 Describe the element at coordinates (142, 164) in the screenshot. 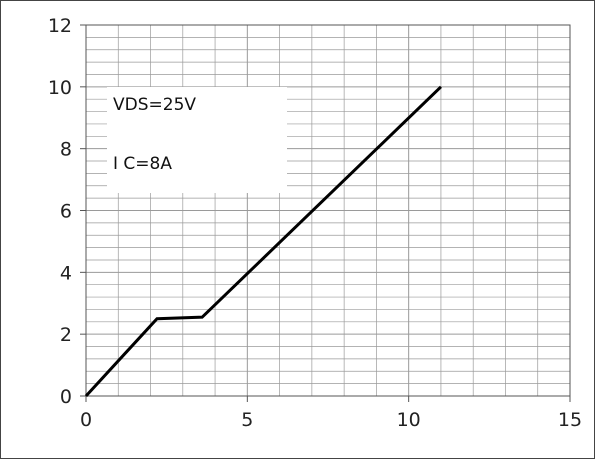

I see `annotation-ic: I C=8A` at that location.